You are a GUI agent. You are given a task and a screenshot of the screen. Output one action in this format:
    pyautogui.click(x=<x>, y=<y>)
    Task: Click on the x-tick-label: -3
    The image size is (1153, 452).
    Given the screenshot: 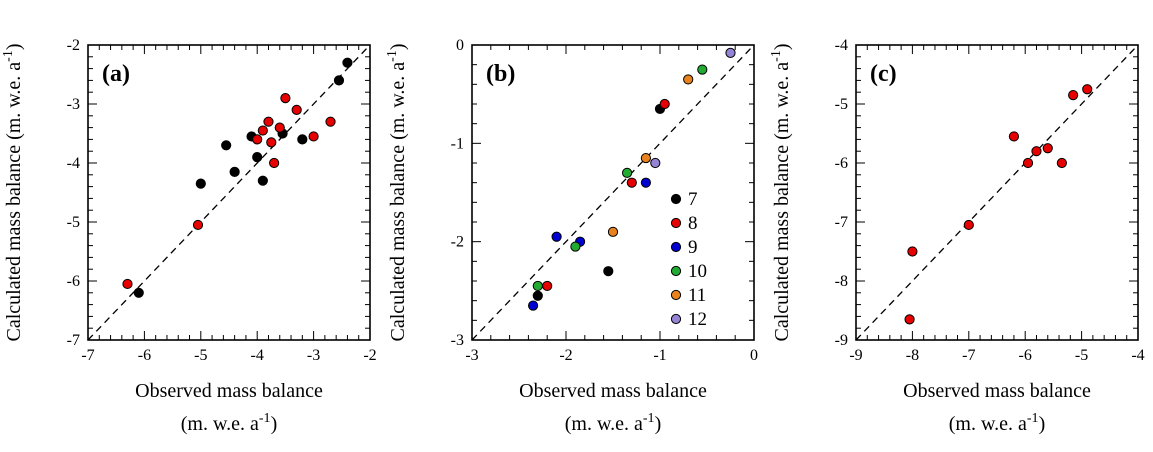 What is the action you would take?
    pyautogui.click(x=313, y=355)
    